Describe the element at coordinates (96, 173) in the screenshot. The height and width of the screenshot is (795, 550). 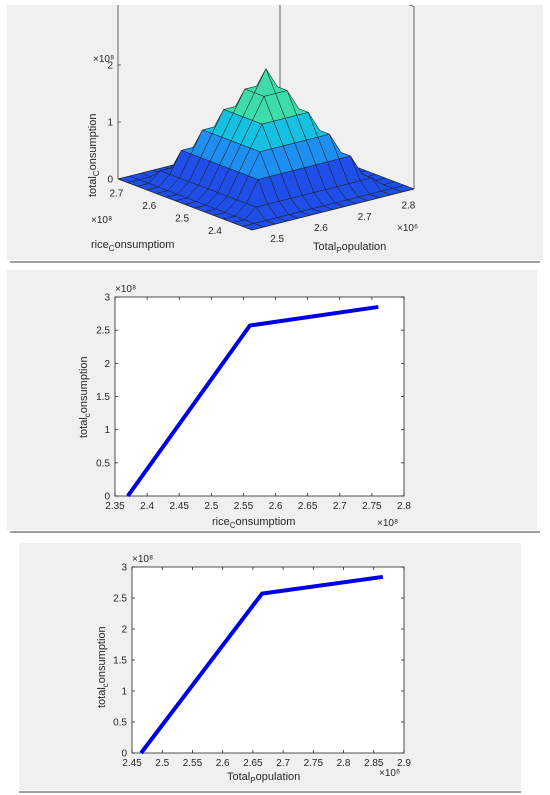
I see `z-label-sub: C` at that location.